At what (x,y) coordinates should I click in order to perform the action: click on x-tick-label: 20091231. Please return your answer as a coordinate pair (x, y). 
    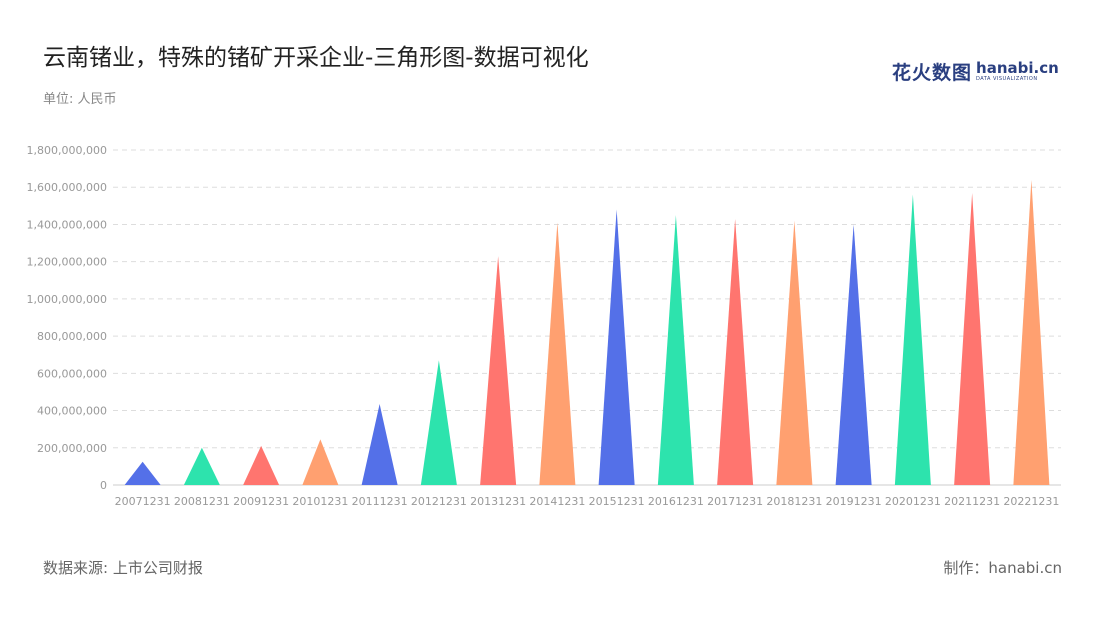
    Looking at the image, I should click on (261, 501).